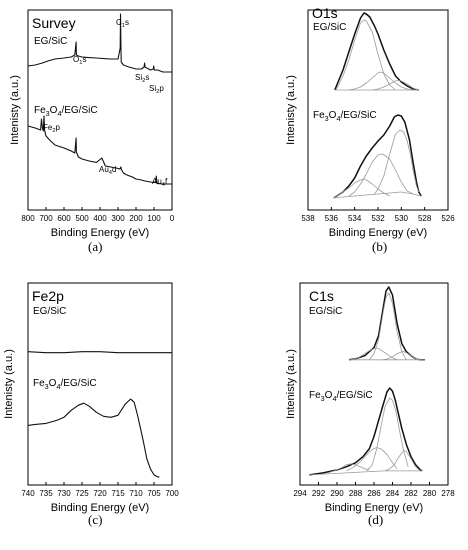 Image resolution: width=468 pixels, height=550 pixels. What do you see at coordinates (402, 461) in the screenshot?
I see `series-line-fe3o4-eg-sic-fit-282-7-ev` at bounding box center [402, 461].